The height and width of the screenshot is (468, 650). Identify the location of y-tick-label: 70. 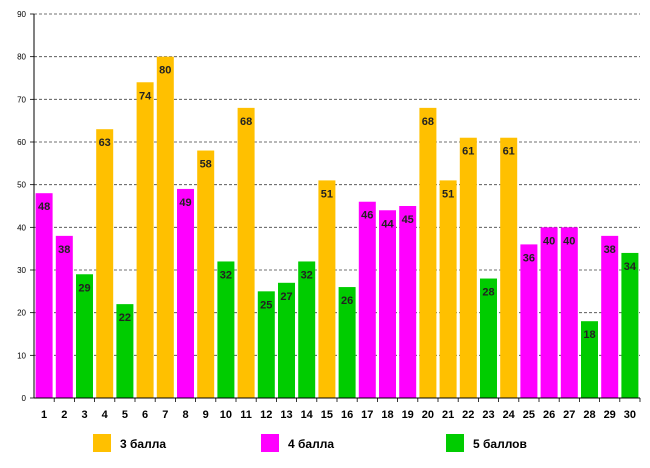
(21, 99).